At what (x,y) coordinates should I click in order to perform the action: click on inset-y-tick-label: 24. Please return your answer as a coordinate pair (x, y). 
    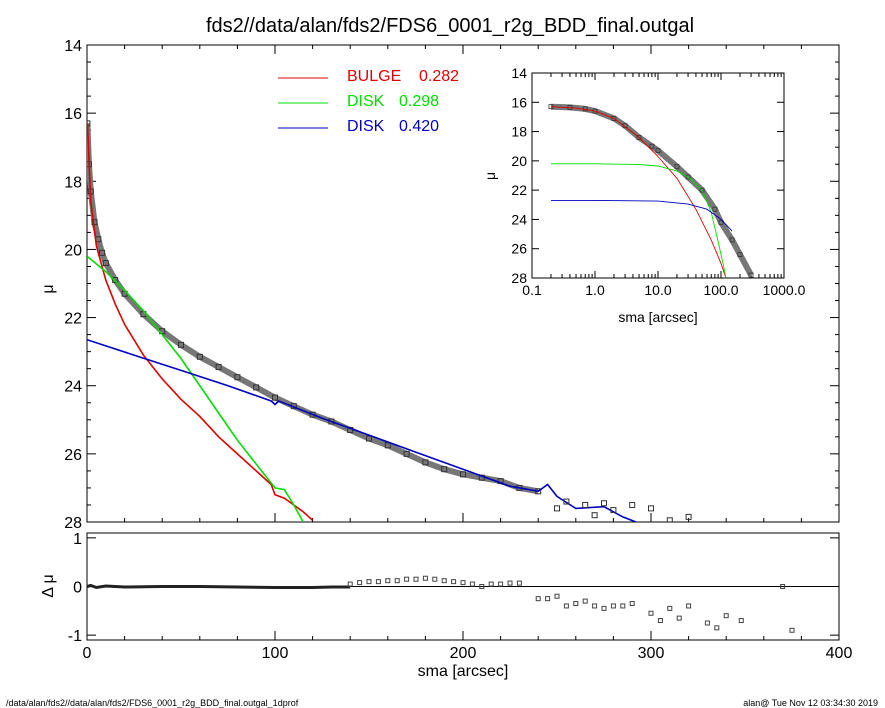
    Looking at the image, I should click on (519, 219).